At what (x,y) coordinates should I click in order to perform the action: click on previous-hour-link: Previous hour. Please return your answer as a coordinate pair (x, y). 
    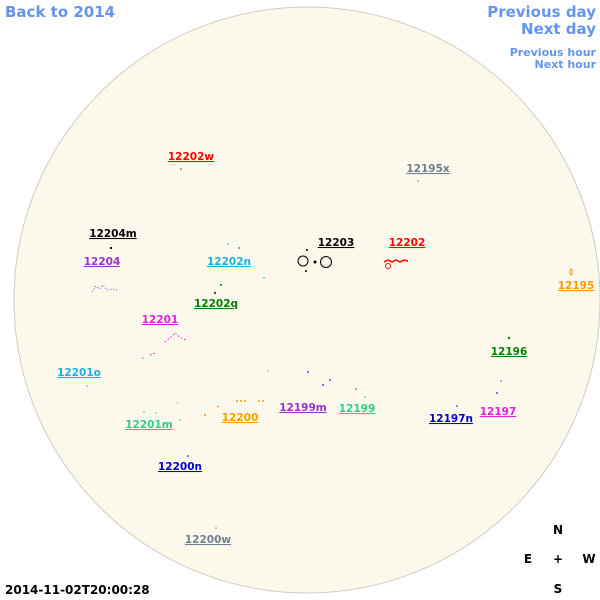
    Looking at the image, I should click on (553, 52).